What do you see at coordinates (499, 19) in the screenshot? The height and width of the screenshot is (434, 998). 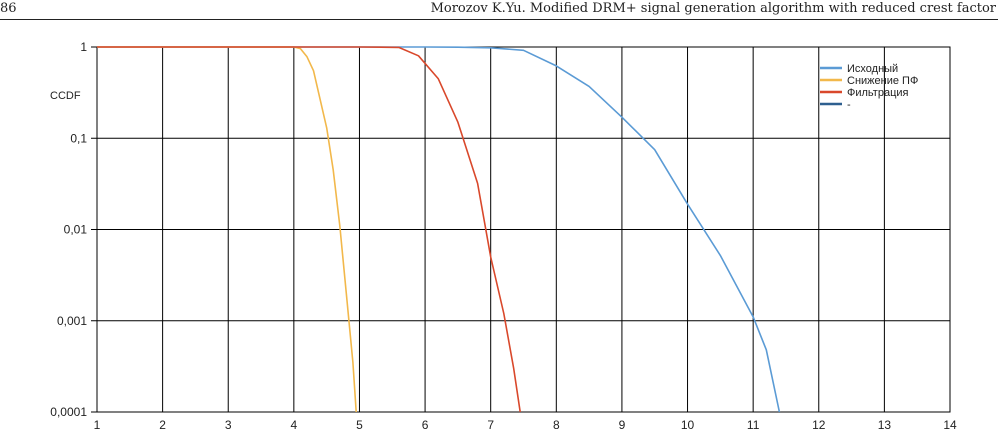 I see `header-rule` at bounding box center [499, 19].